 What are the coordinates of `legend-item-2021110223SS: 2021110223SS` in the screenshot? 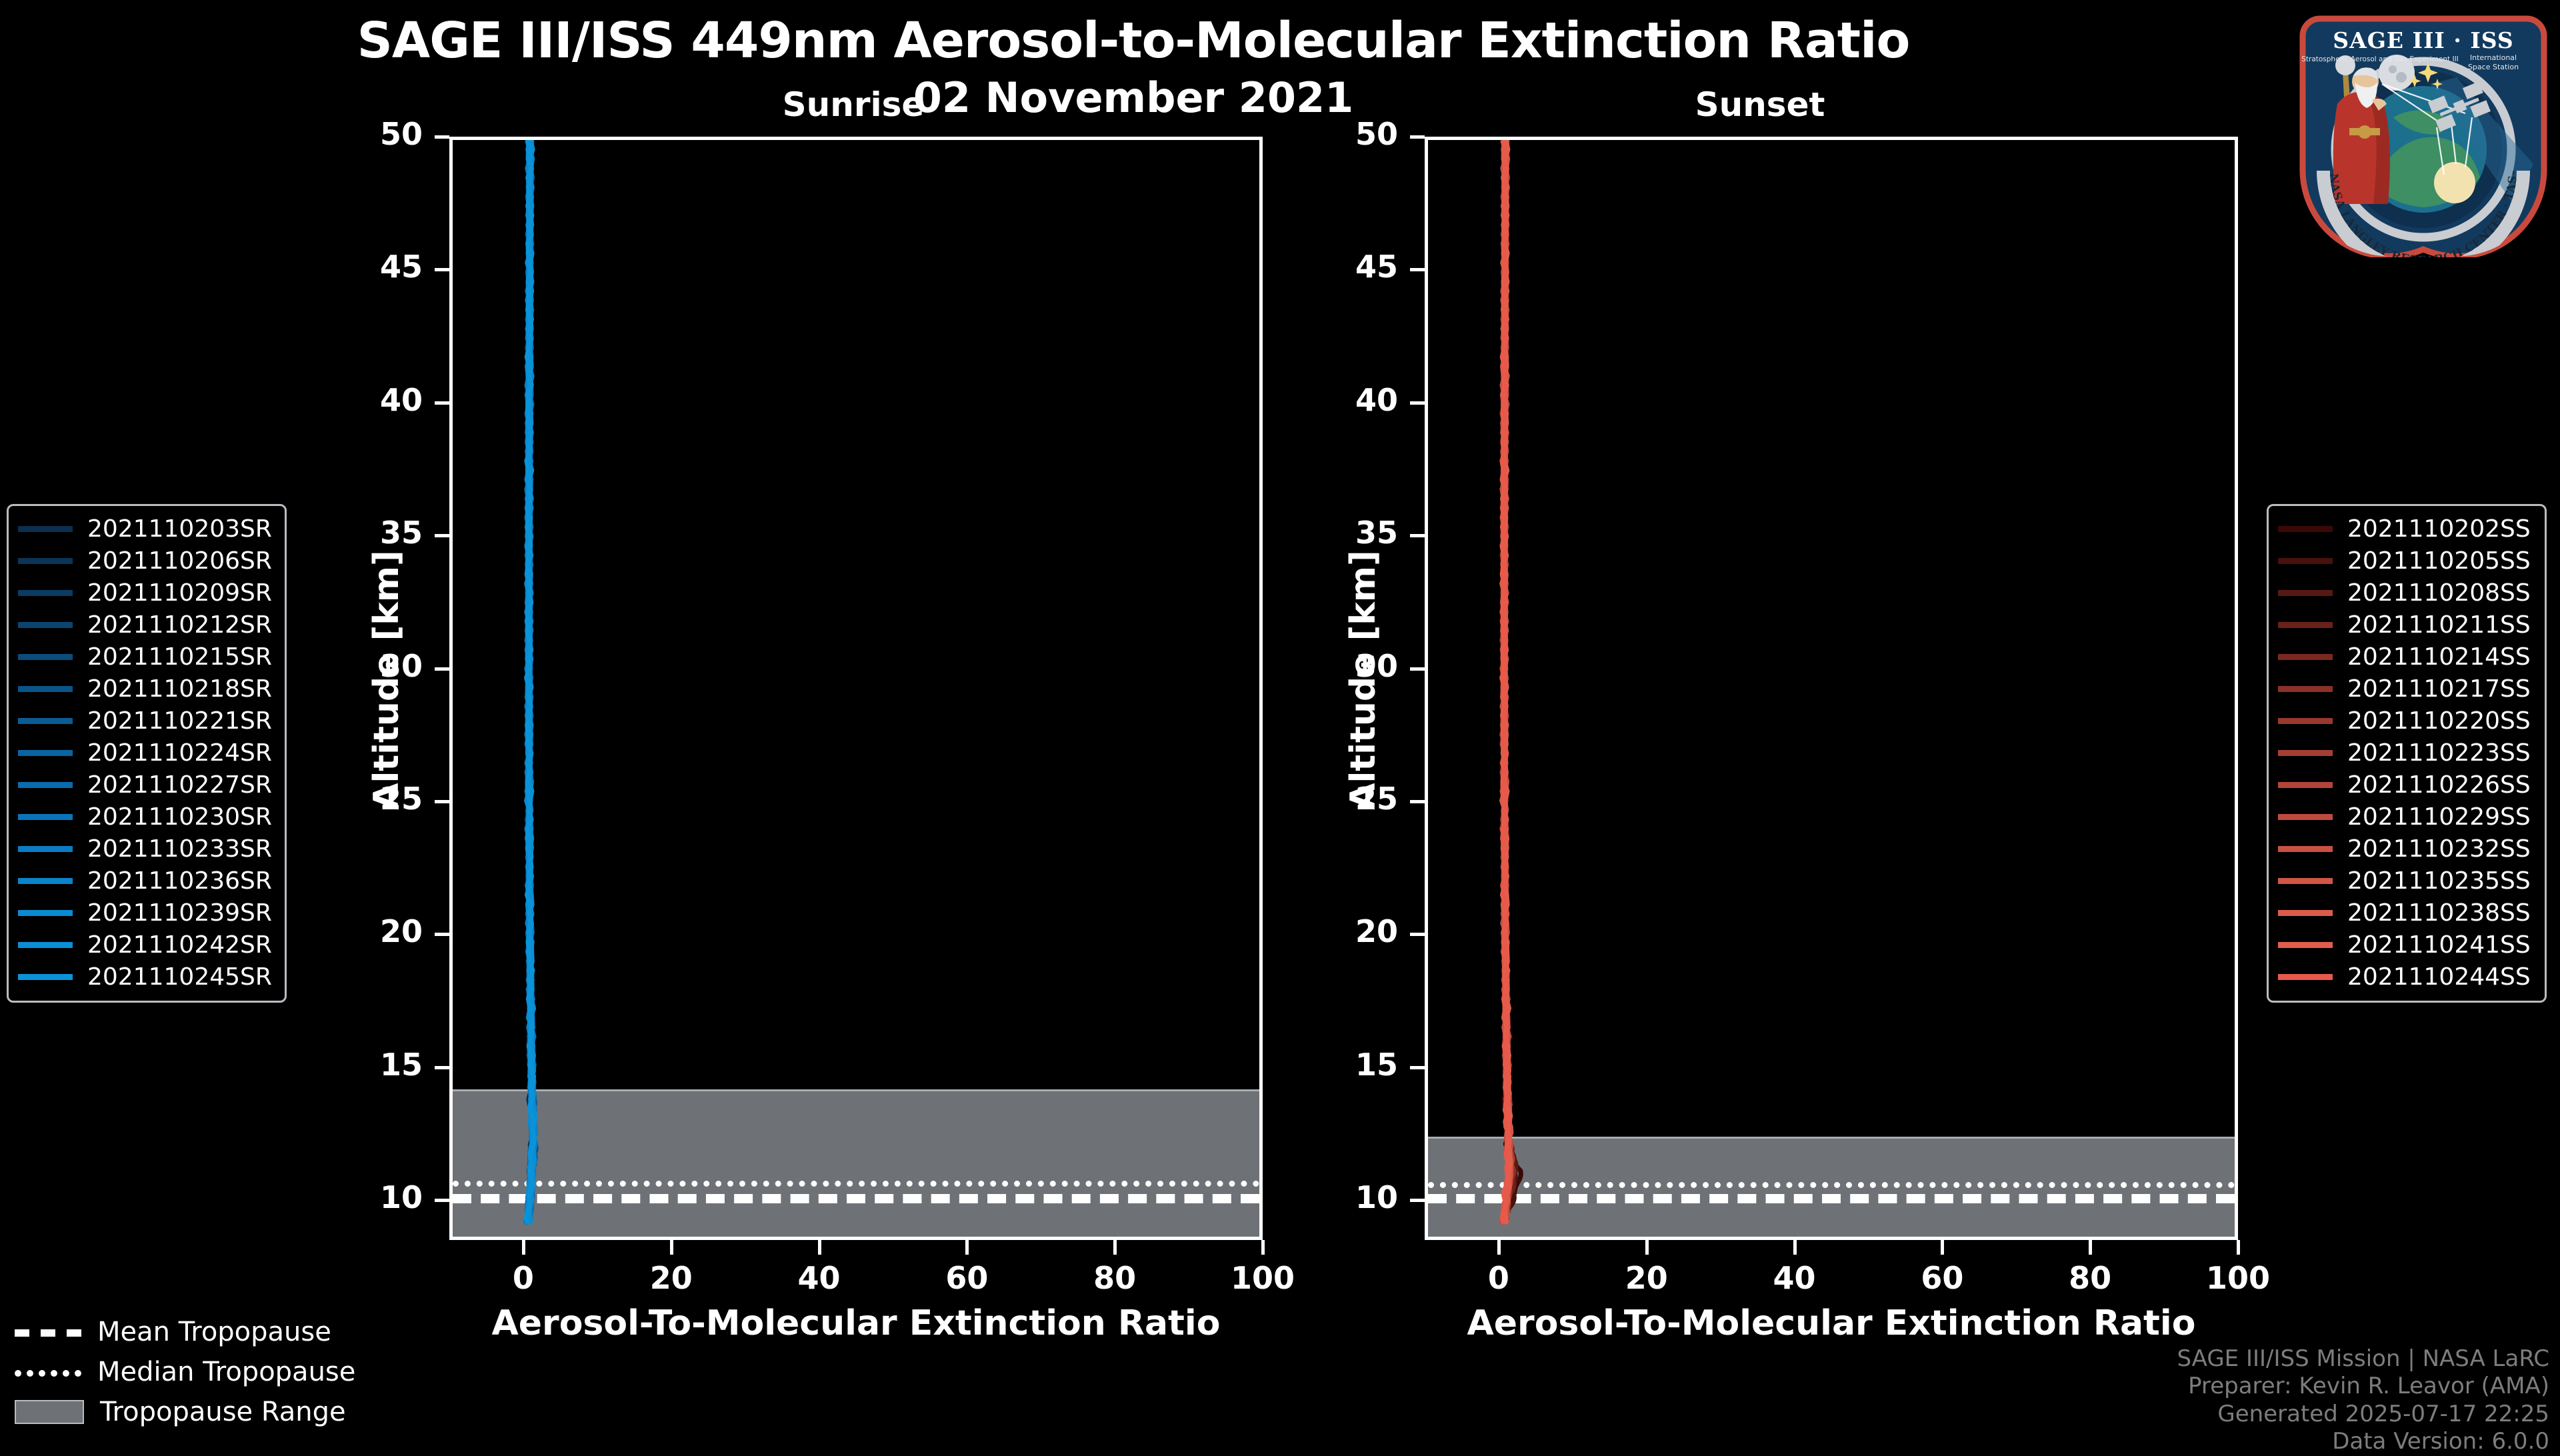 It's located at (2406, 753).